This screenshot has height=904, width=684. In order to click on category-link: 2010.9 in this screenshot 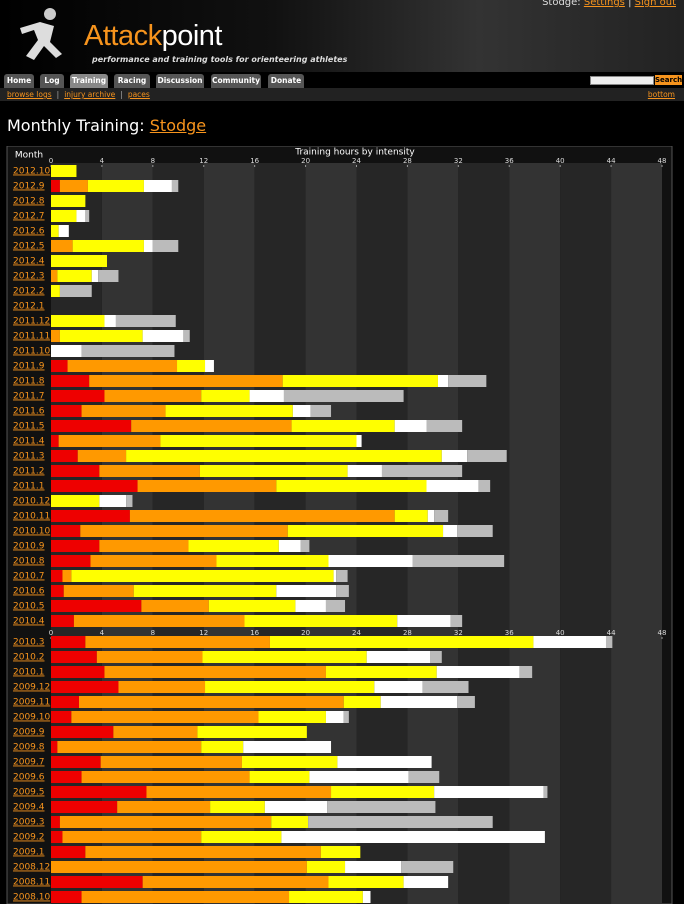, I will do `click(29, 547)`.